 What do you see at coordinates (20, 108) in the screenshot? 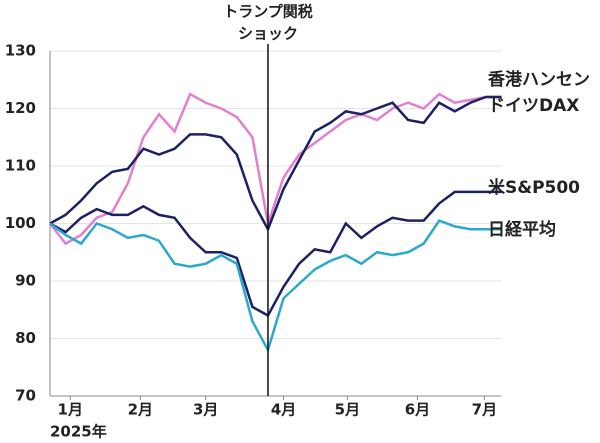
I see `y-tick-label: 120` at bounding box center [20, 108].